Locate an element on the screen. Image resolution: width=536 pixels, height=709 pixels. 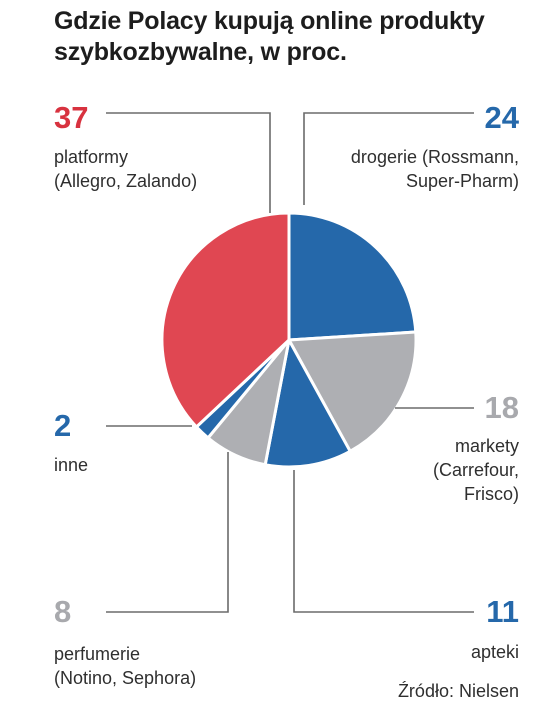
value-label-perfumerie: 8 is located at coordinates (62, 611).